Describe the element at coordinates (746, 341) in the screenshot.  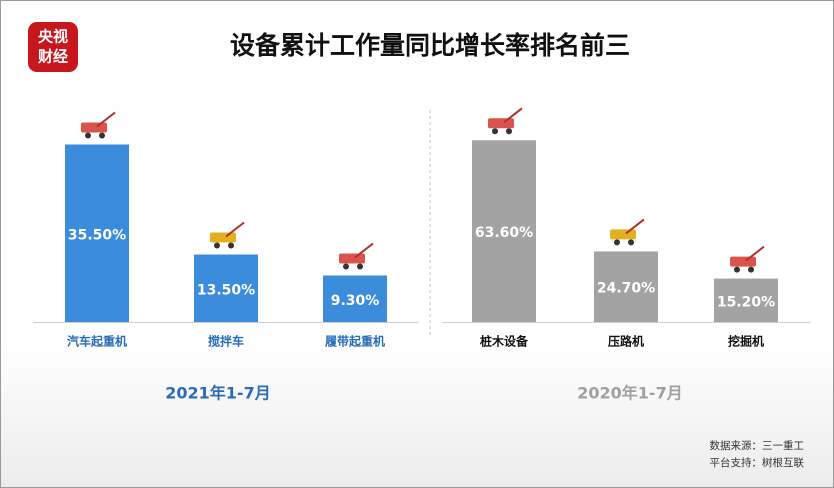
I see `x-tick-label: 挖掘机` at that location.